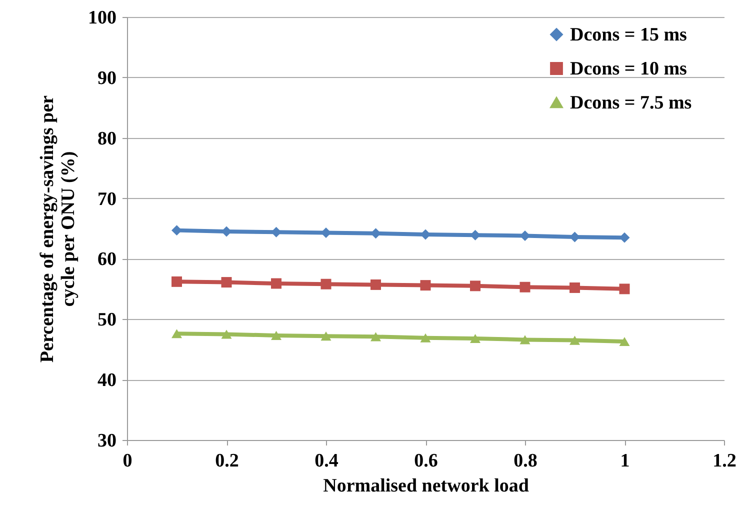 The width and height of the screenshot is (736, 519). What do you see at coordinates (107, 199) in the screenshot?
I see `y-tick-label: 70` at bounding box center [107, 199].